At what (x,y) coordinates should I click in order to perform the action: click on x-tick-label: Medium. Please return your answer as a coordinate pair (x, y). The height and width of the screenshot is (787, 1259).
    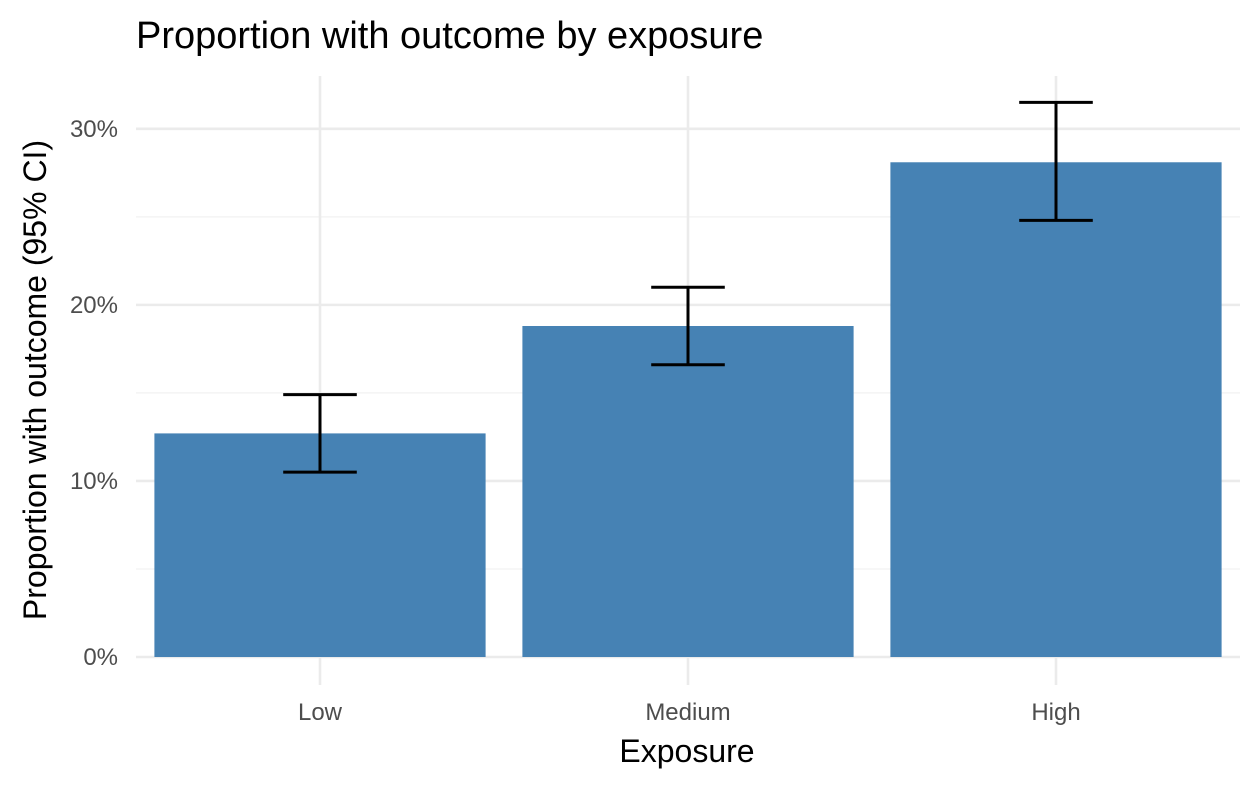
    Looking at the image, I should click on (687, 712).